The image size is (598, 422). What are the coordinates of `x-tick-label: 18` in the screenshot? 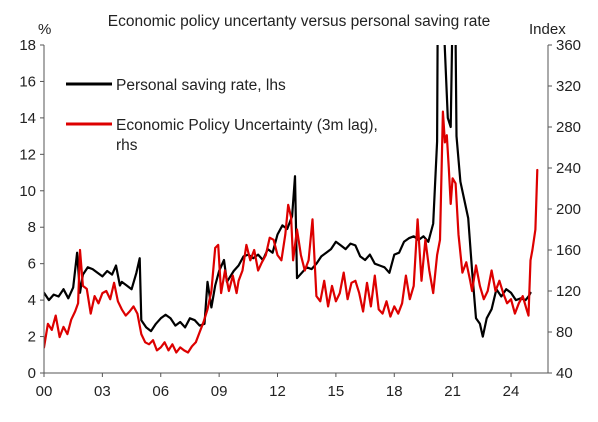 It's located at (394, 391).